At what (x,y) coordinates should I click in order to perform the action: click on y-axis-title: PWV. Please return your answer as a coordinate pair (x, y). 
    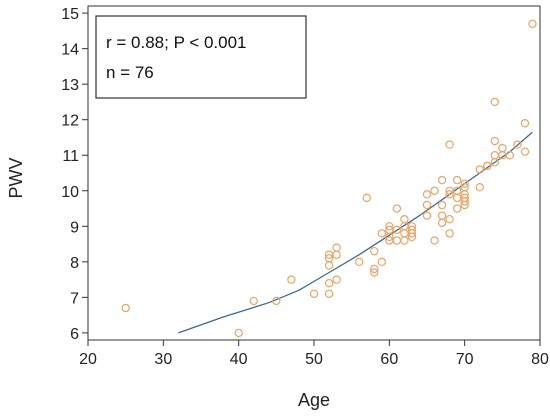
    Looking at the image, I should click on (16, 177).